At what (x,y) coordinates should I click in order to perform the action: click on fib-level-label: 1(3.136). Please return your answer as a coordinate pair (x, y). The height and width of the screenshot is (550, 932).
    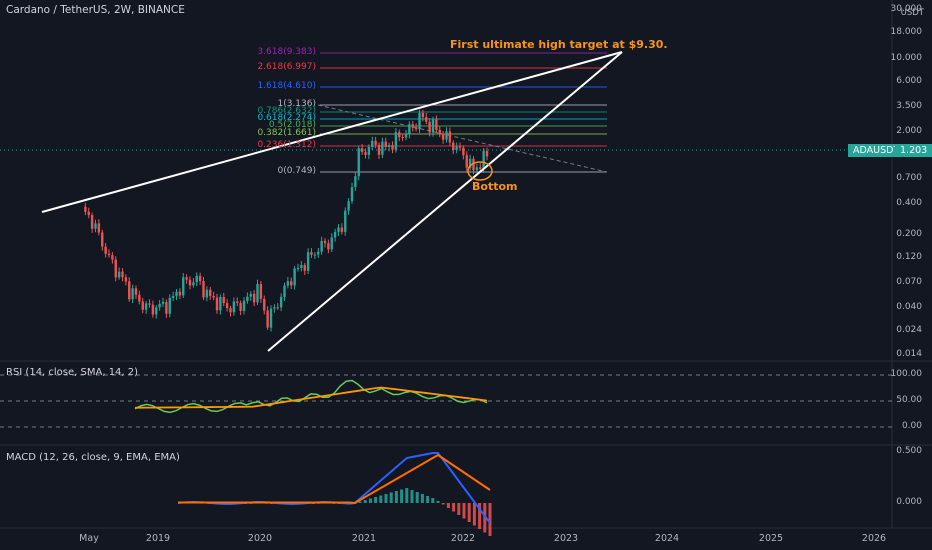
    Looking at the image, I should click on (296, 104).